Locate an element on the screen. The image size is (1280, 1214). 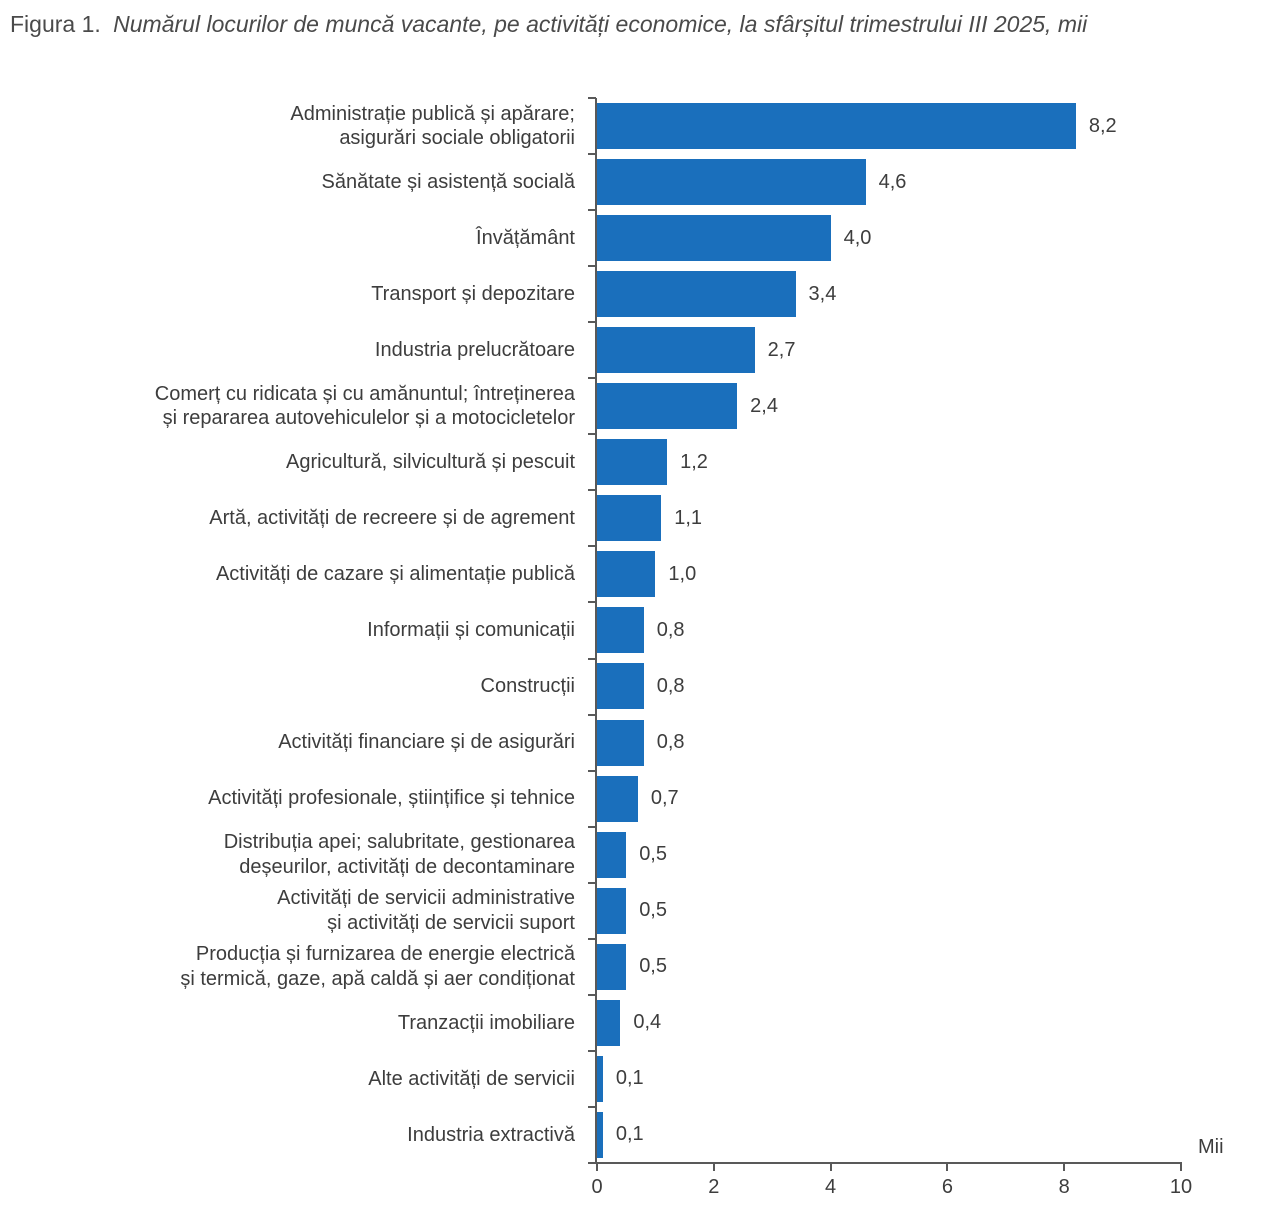
chart-row: Industria extractivă 0,1 is located at coordinates (640, 1135).